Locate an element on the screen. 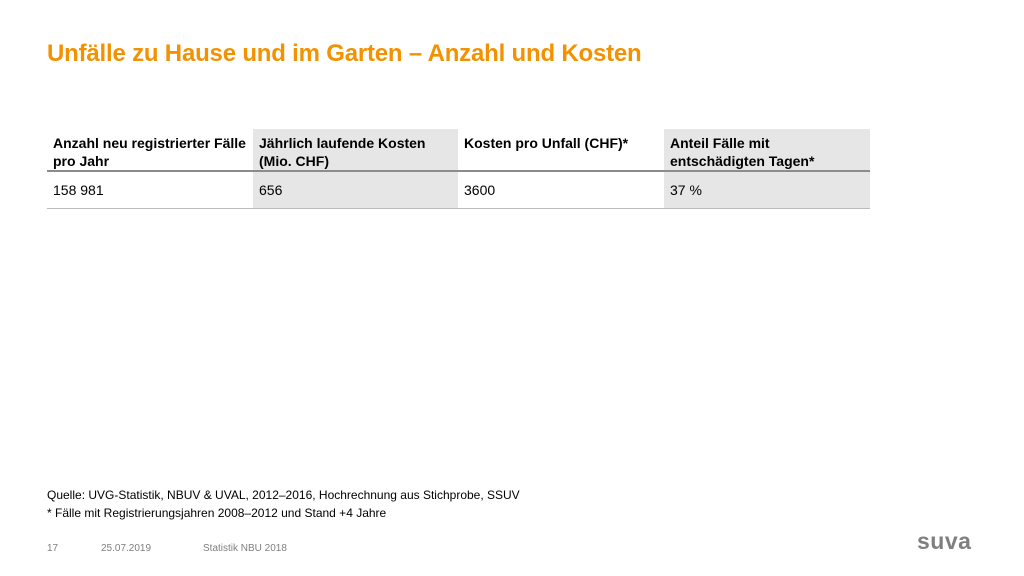 The width and height of the screenshot is (1024, 576). cell-cases-per-year: 158 981 is located at coordinates (150, 190).